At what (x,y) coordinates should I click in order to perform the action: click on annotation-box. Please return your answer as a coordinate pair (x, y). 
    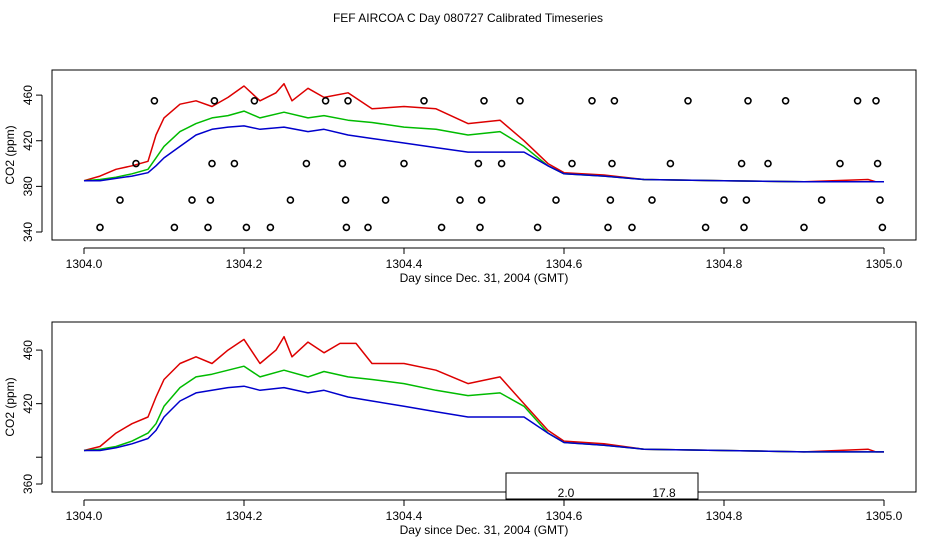
    Looking at the image, I should click on (602, 486).